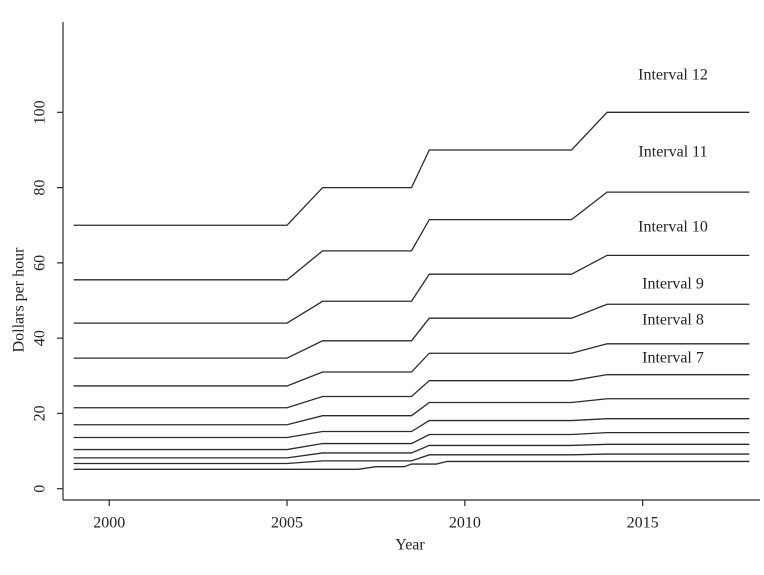 The height and width of the screenshot is (575, 764). I want to click on series-label: Interval 10, so click(673, 227).